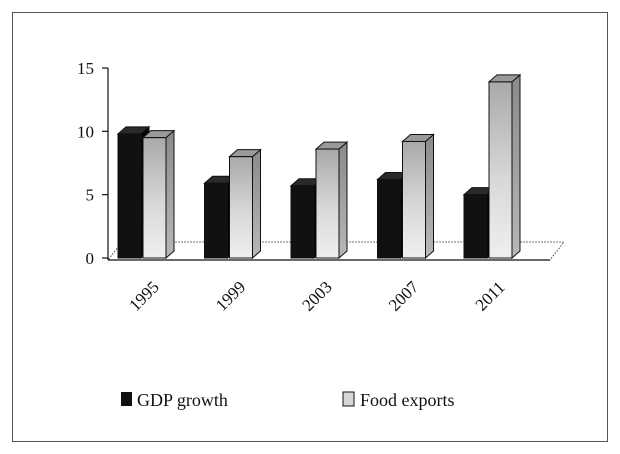  I want to click on y-tick-label: 0, so click(90, 258).